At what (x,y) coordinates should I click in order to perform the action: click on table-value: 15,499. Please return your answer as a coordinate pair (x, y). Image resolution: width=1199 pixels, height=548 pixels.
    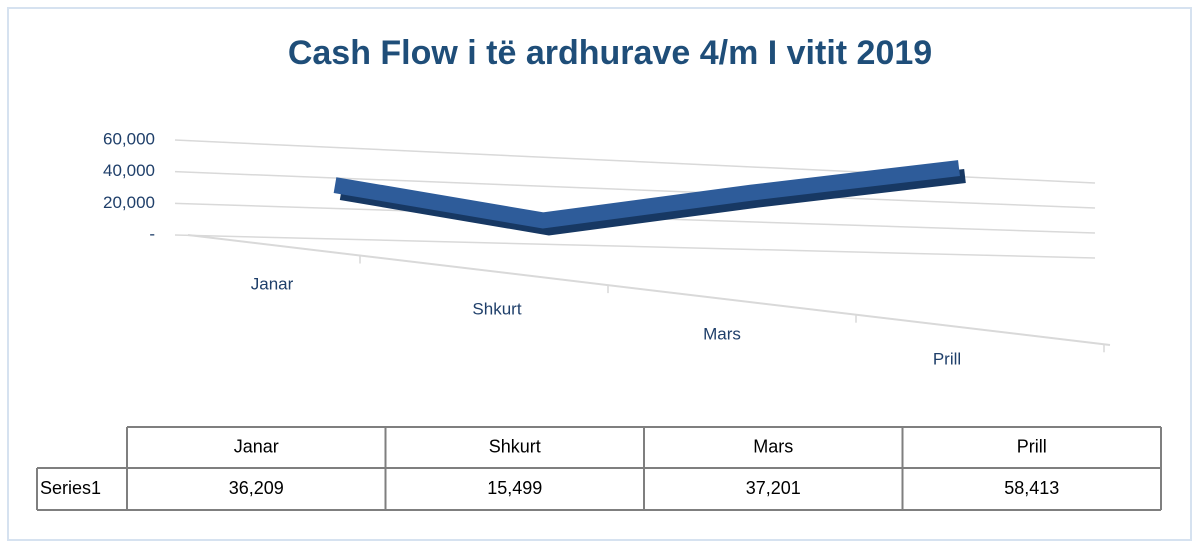
    Looking at the image, I should click on (514, 488).